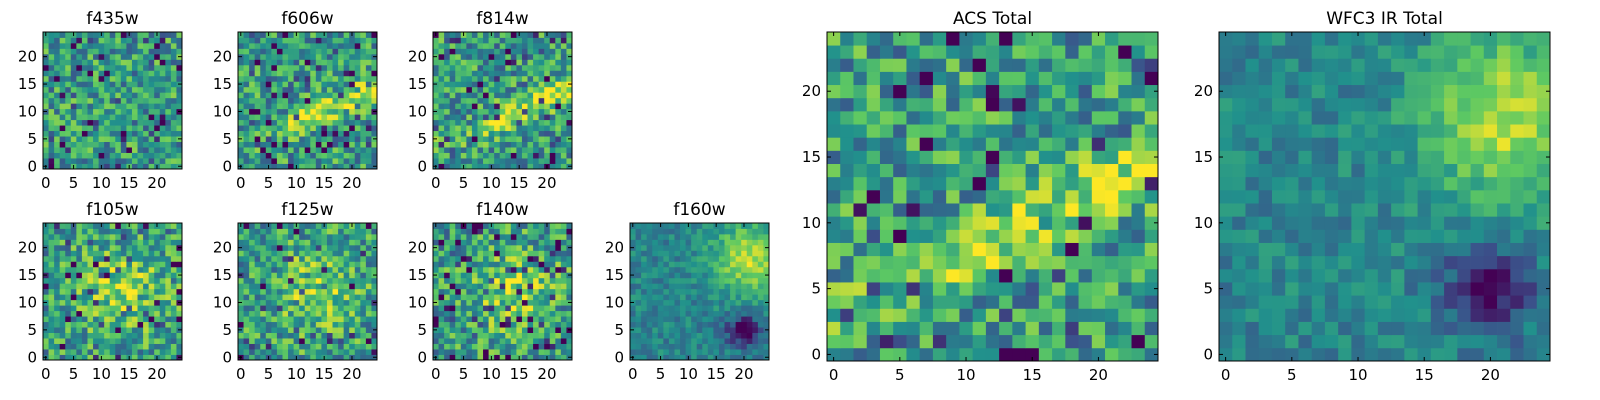  I want to click on x-tick-label: 15, so click(129, 374).